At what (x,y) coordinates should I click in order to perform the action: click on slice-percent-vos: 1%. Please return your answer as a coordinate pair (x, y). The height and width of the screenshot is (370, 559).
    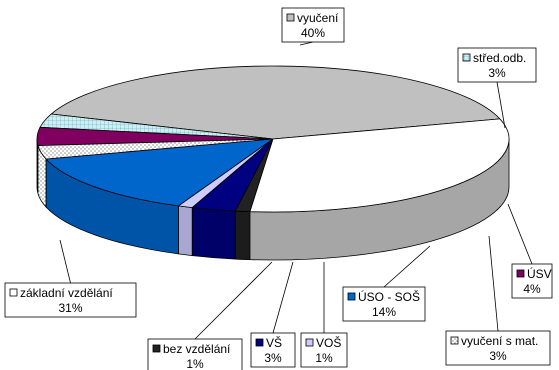
    Looking at the image, I should click on (324, 358).